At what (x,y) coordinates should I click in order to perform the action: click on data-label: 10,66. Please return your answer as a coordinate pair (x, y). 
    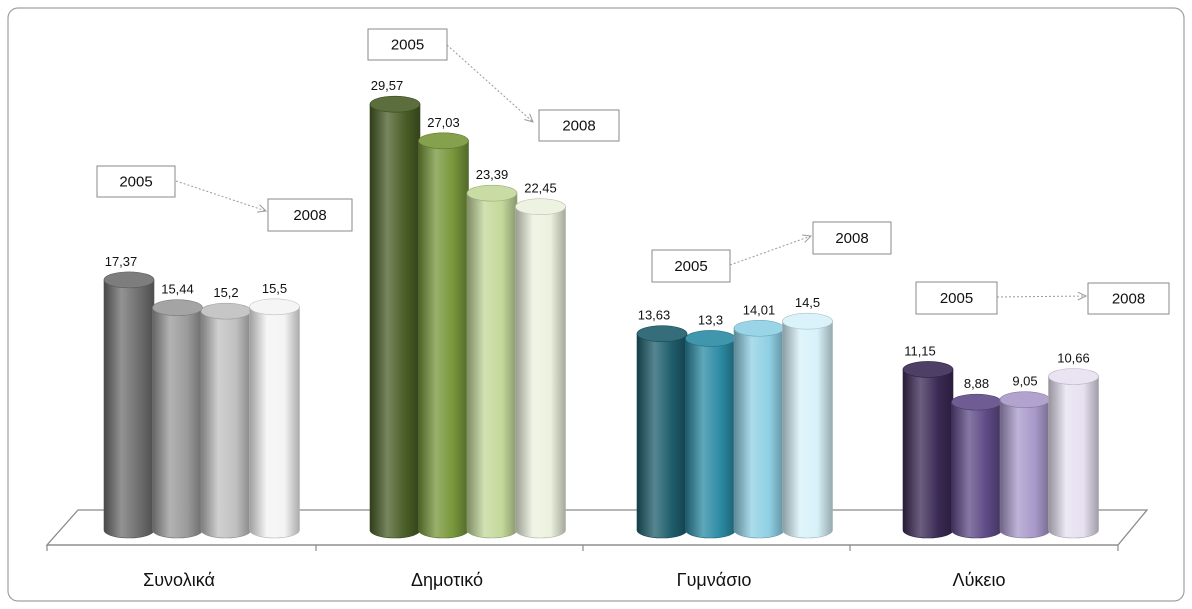
    Looking at the image, I should click on (1073, 357).